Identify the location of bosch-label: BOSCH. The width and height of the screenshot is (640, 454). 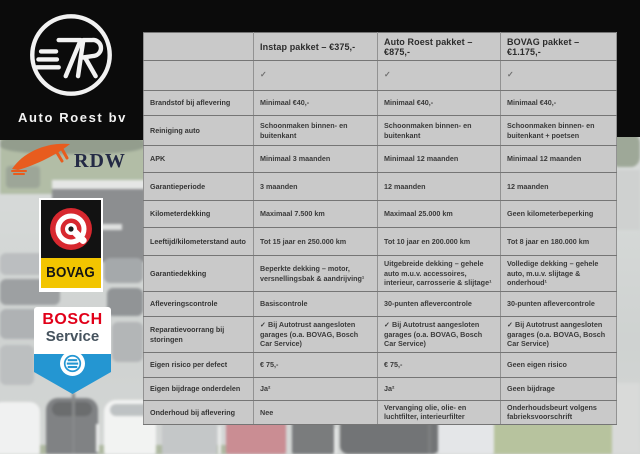
(72, 319).